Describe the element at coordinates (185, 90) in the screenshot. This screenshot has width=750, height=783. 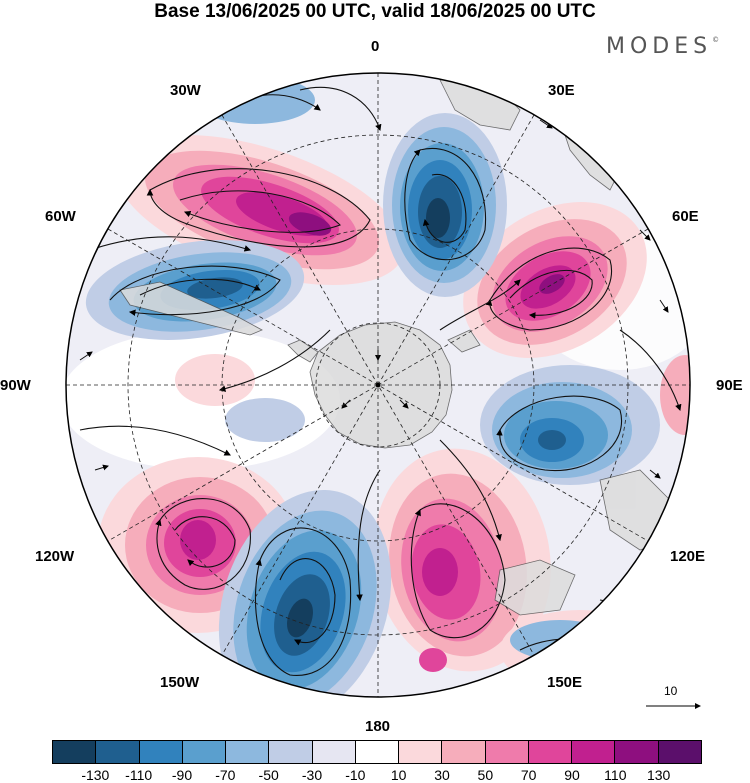
I see `lon-label-30w: 30W` at that location.